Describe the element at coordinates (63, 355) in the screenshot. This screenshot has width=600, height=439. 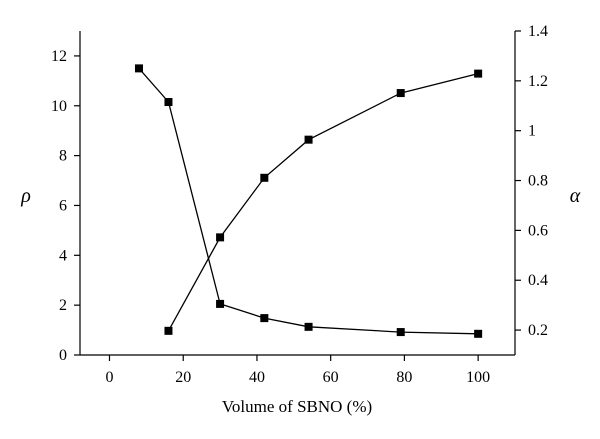
I see `y-left-tick-label: 0` at that location.